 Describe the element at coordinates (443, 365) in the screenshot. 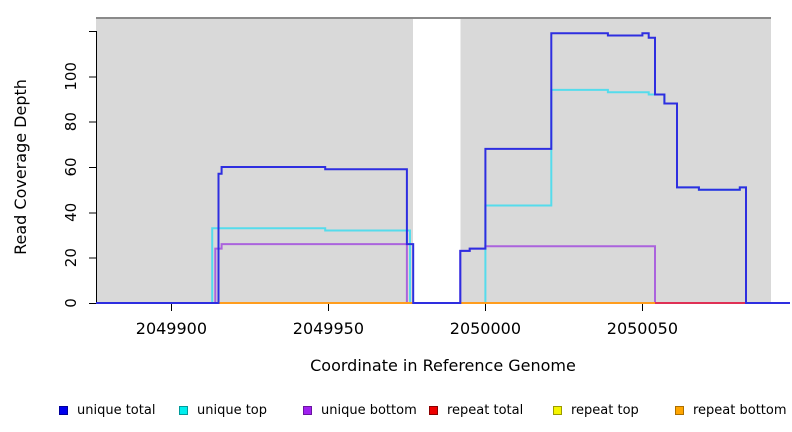

I see `x-axis-title: Coordinate in Reference Genome` at that location.